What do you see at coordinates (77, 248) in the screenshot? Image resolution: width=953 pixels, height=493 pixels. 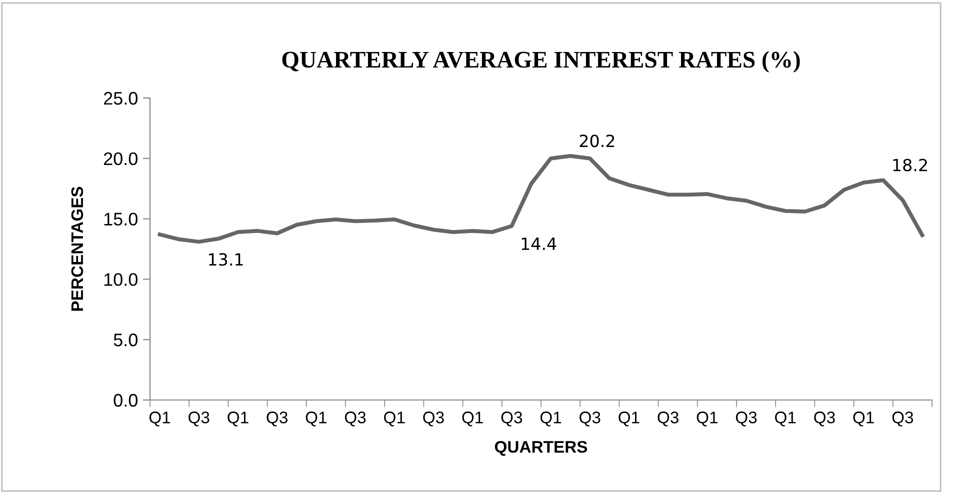 I see `y-axis-title: PERCENTAGES` at bounding box center [77, 248].